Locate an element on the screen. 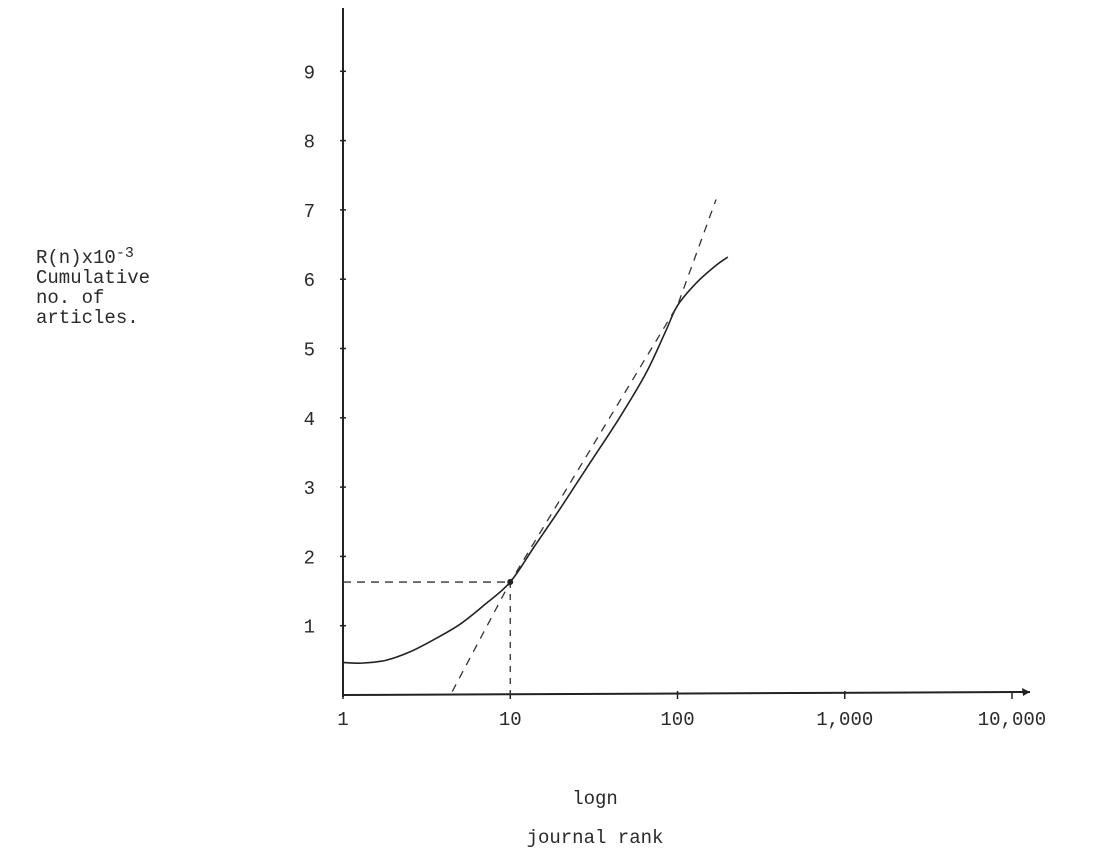  y-axis-label-exponent: -3 is located at coordinates (124, 253).